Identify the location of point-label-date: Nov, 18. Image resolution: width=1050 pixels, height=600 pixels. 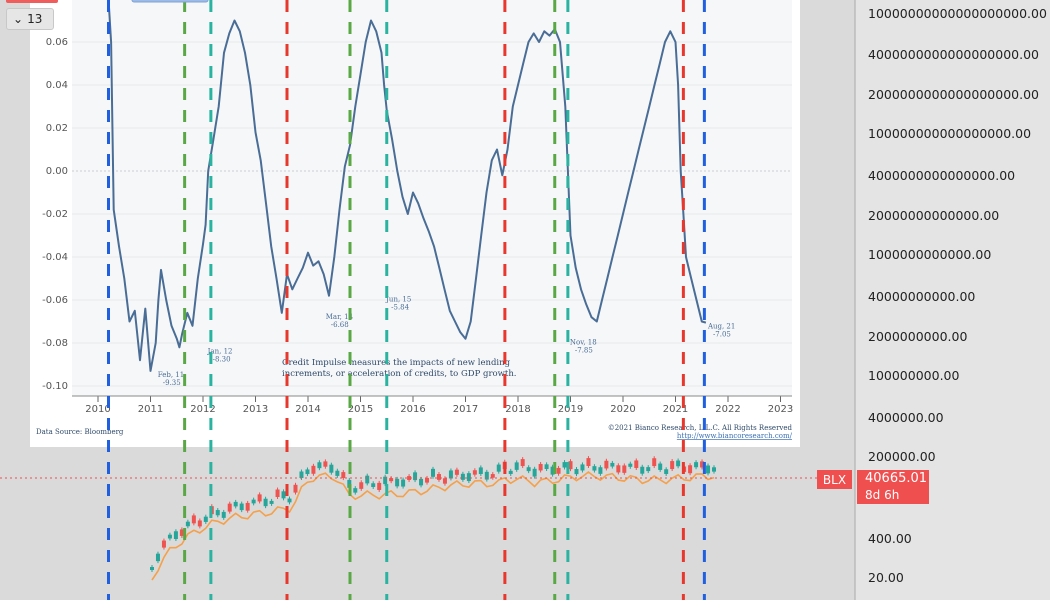
(583, 343).